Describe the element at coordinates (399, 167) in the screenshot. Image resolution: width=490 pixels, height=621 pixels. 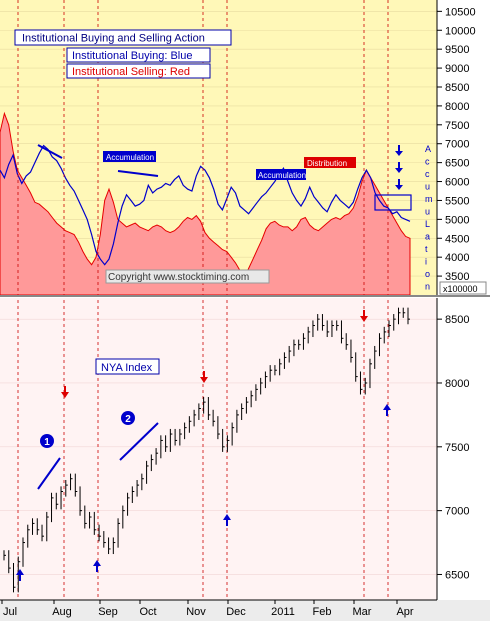
I see `down-arrows-blue` at that location.